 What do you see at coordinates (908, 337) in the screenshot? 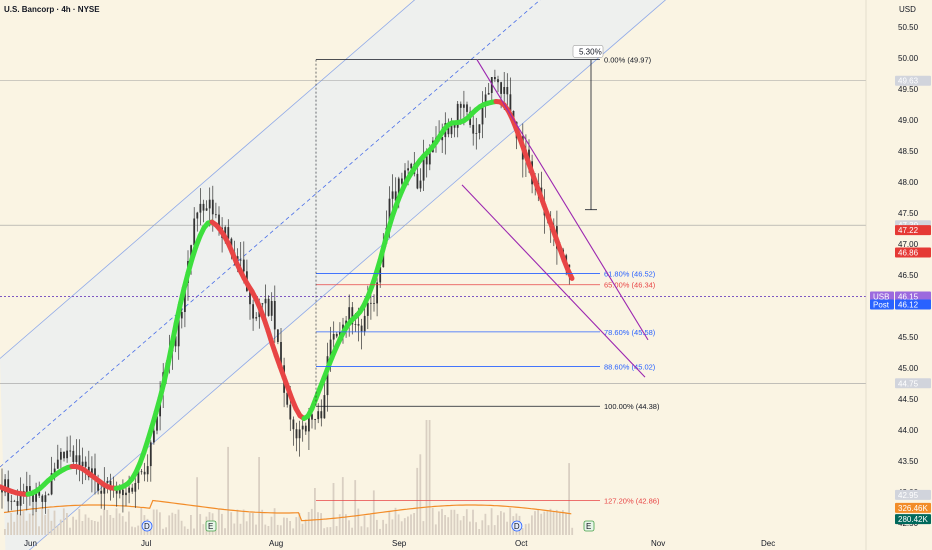
I see `price-tick-label: 45.50` at bounding box center [908, 337].